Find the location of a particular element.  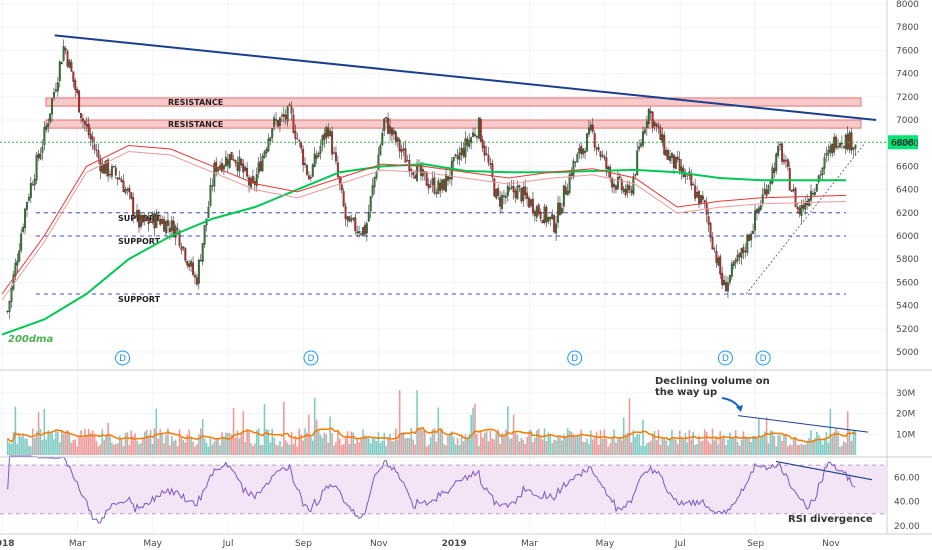

dividend-circle is located at coordinates (123, 358).